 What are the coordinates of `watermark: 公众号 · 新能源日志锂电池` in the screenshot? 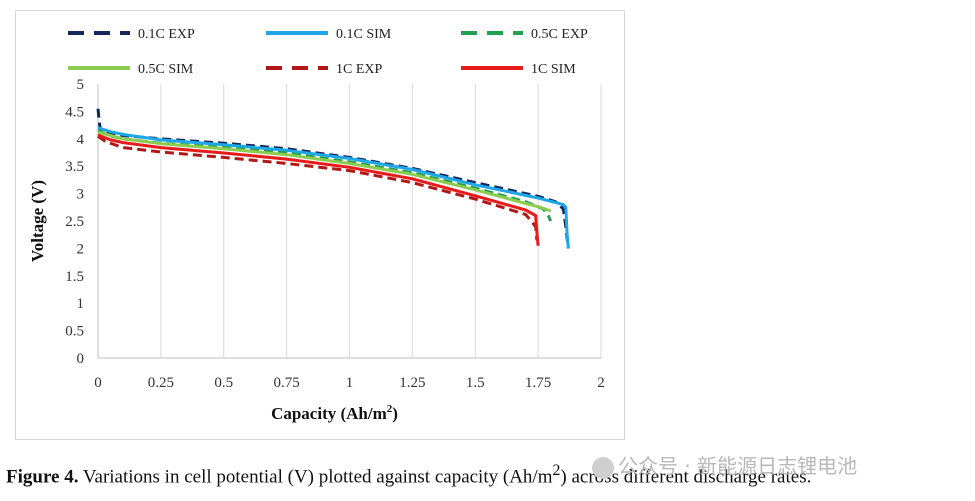 It's located at (724, 464).